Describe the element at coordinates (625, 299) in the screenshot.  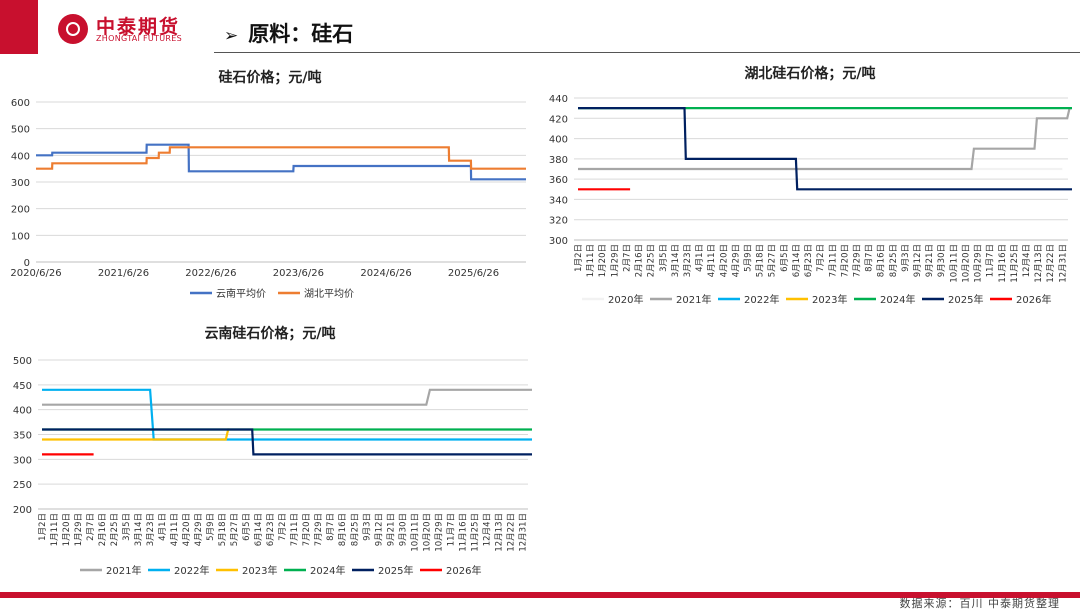
I see `legend-label: 2020年` at that location.